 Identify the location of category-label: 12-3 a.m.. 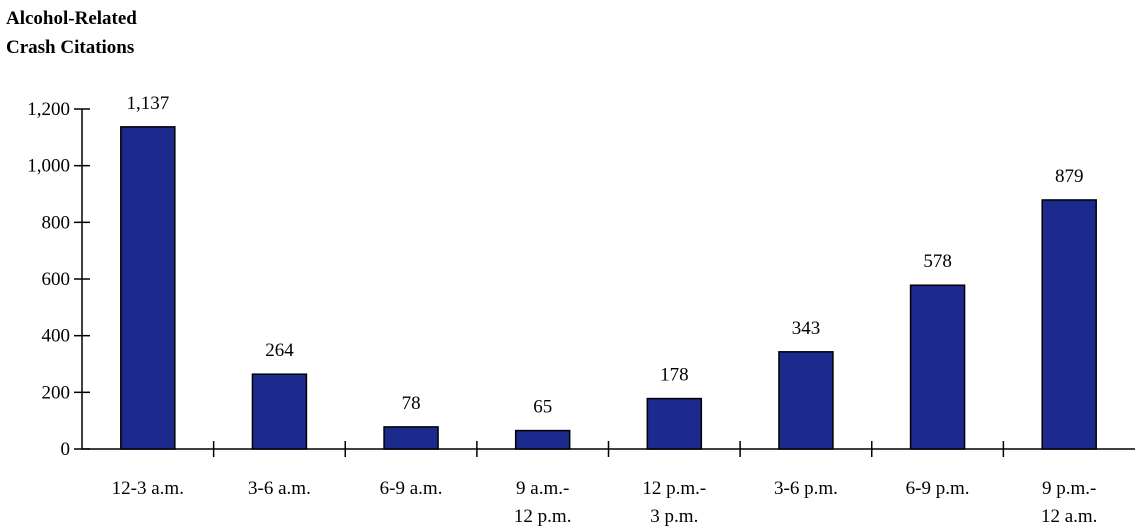
(148, 488).